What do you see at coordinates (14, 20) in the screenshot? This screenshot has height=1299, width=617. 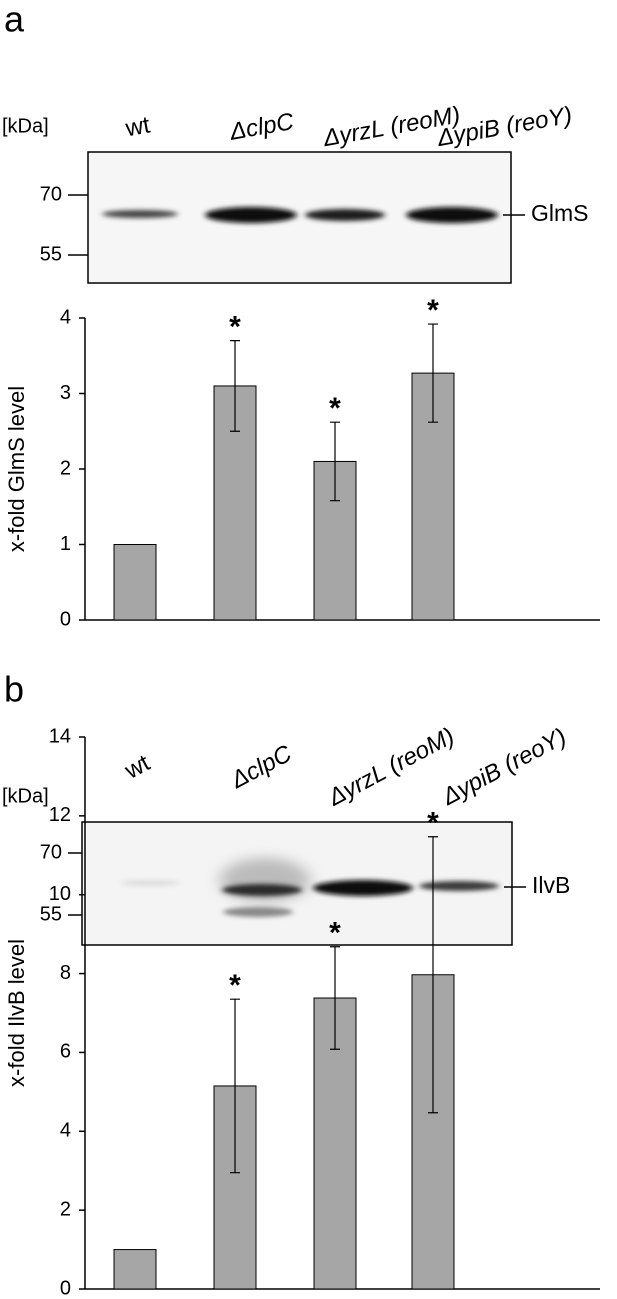 I see `panel-label: a` at bounding box center [14, 20].